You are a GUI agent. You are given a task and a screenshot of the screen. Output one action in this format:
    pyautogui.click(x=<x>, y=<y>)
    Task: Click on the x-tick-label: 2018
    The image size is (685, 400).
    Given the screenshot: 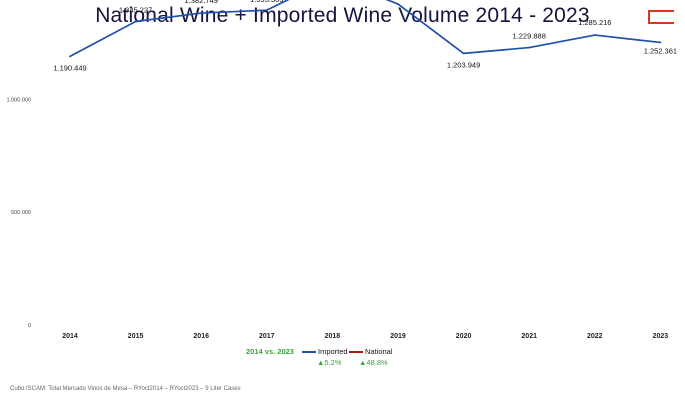 What is the action you would take?
    pyautogui.click(x=333, y=336)
    